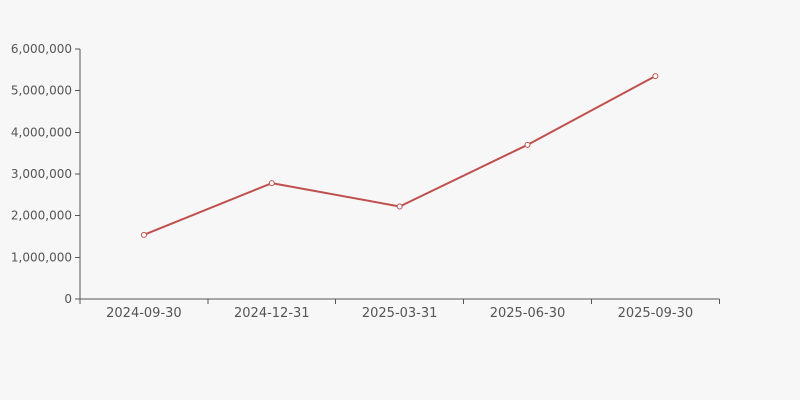 The width and height of the screenshot is (800, 400). What do you see at coordinates (41, 132) in the screenshot?
I see `y-tick-label: 4,000,000` at bounding box center [41, 132].